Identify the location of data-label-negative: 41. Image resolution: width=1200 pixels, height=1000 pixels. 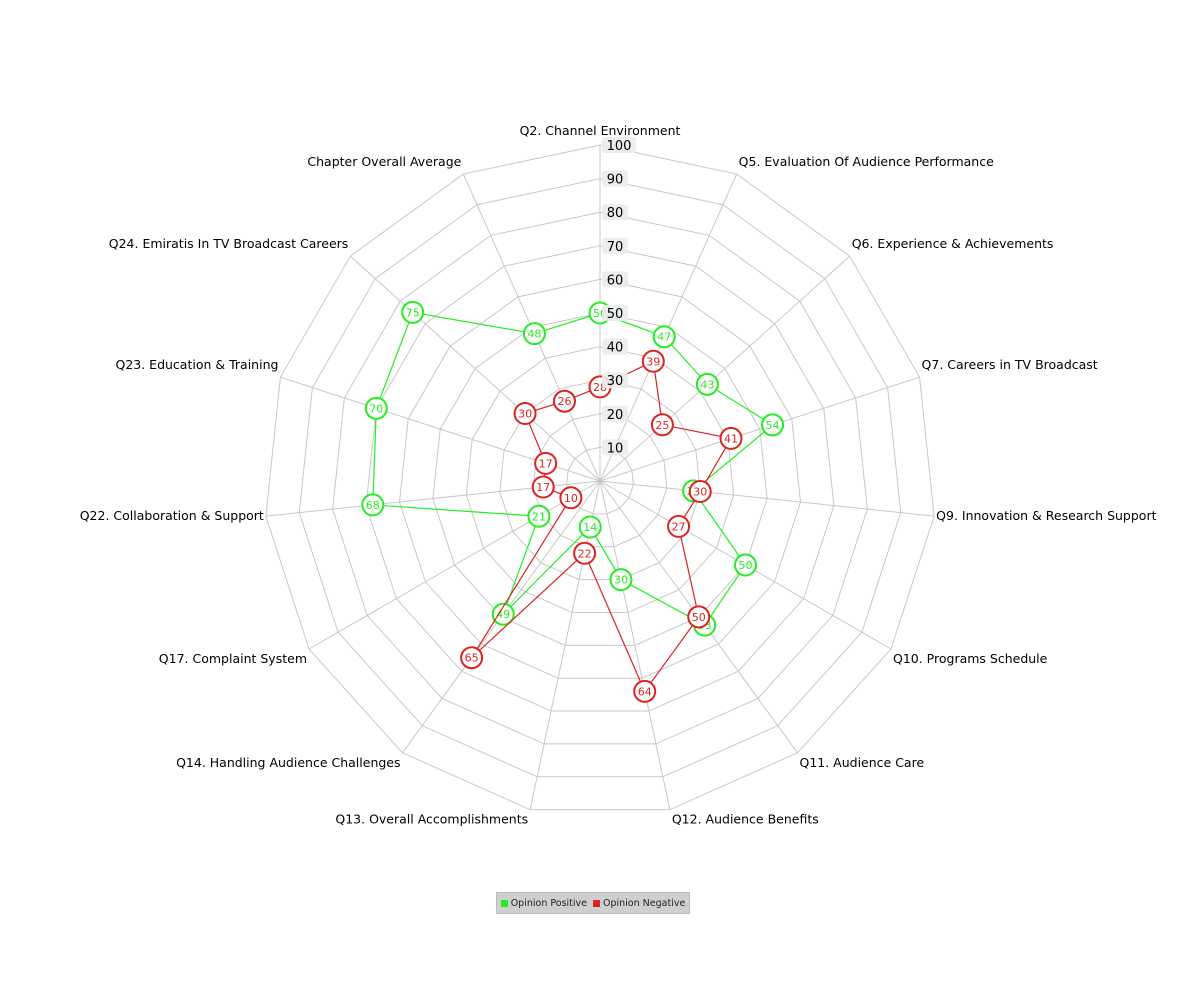
(731, 438).